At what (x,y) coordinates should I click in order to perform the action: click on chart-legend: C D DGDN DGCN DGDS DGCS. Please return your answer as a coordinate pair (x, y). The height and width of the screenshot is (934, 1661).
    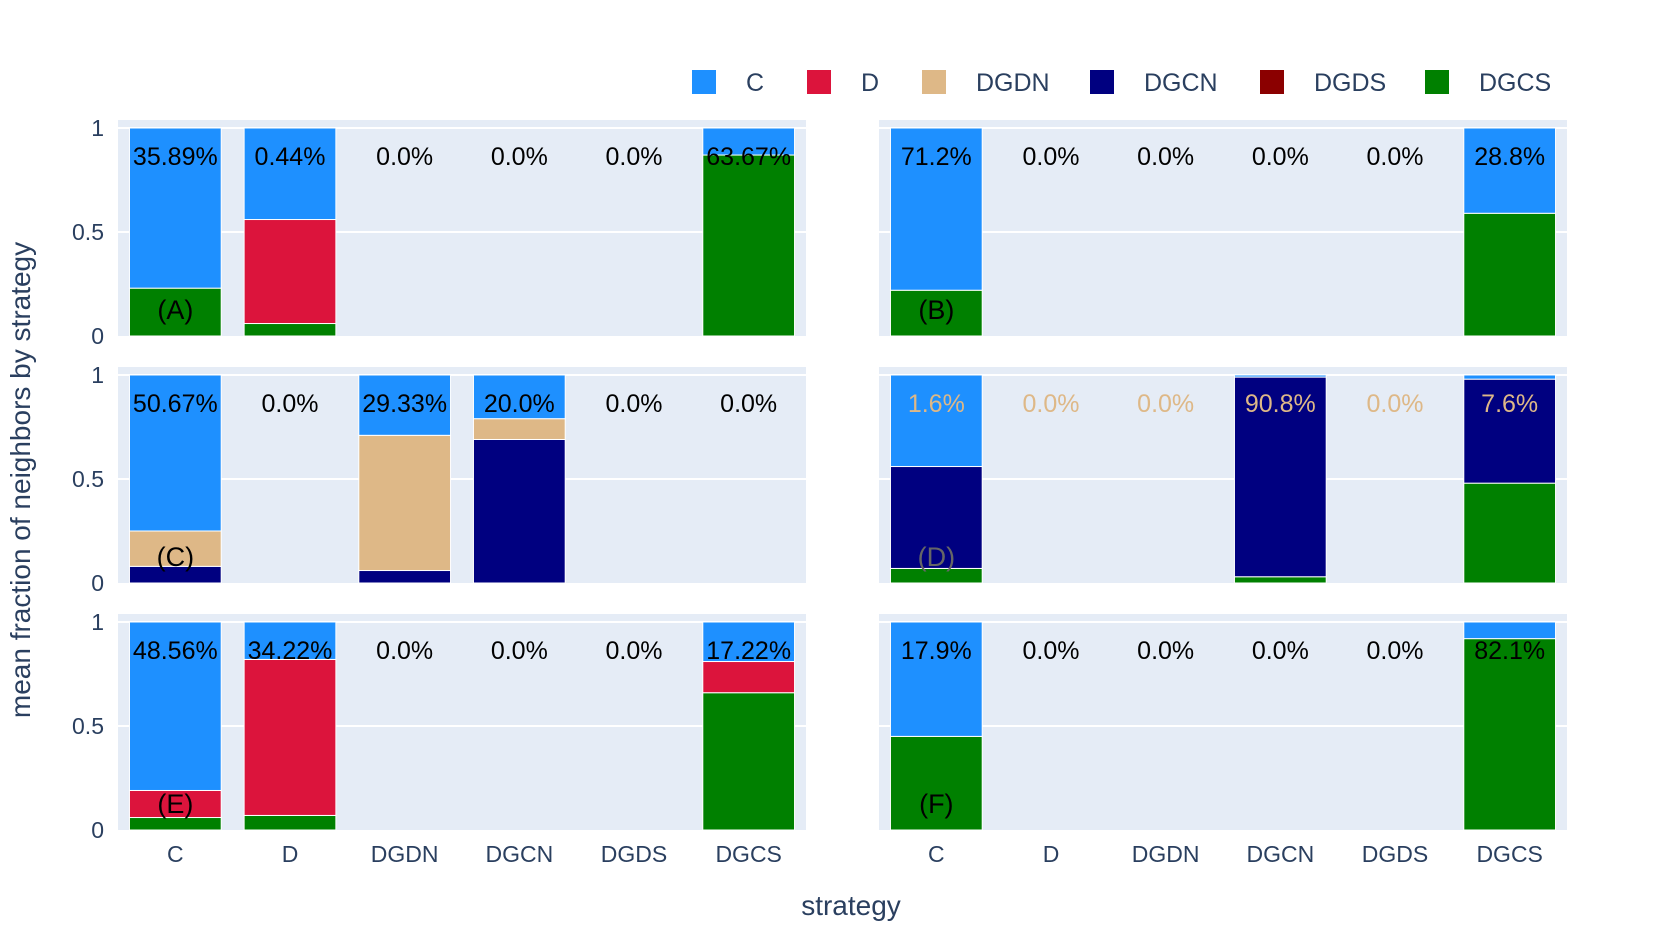
    Looking at the image, I should click on (1121, 83).